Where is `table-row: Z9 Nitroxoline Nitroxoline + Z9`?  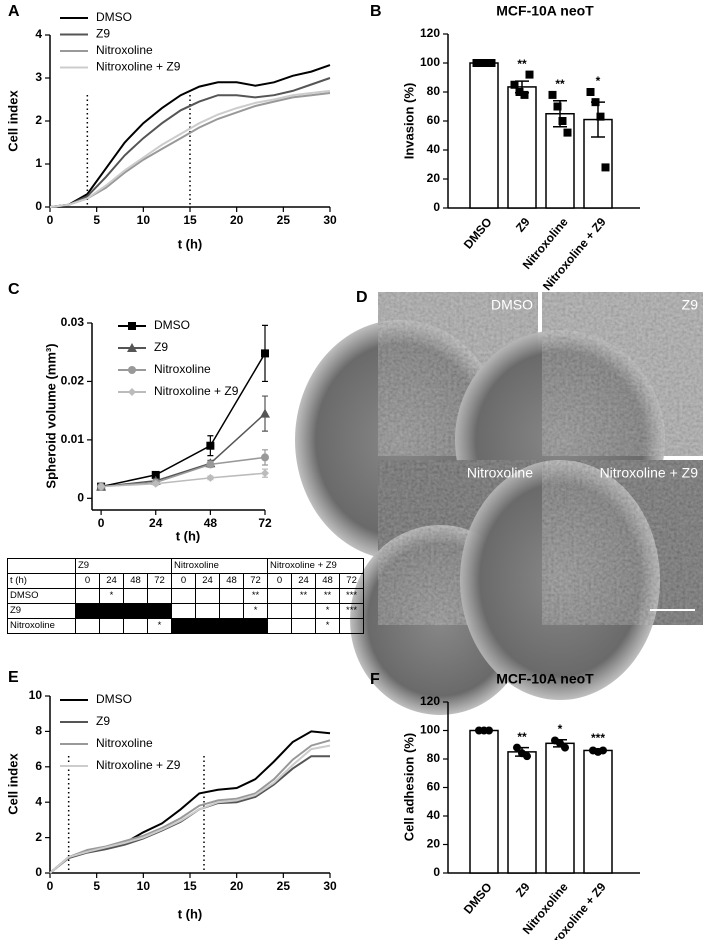
table-row: Z9 Nitroxoline Nitroxoline + Z9 is located at coordinates (186, 566).